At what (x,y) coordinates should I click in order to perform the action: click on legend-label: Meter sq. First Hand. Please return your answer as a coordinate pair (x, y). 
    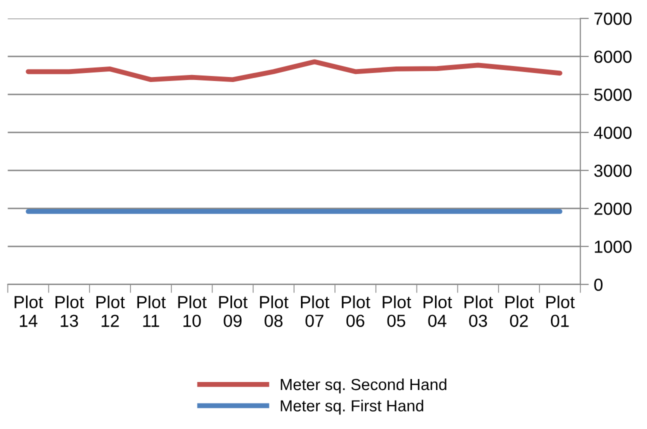
    Looking at the image, I should click on (352, 407).